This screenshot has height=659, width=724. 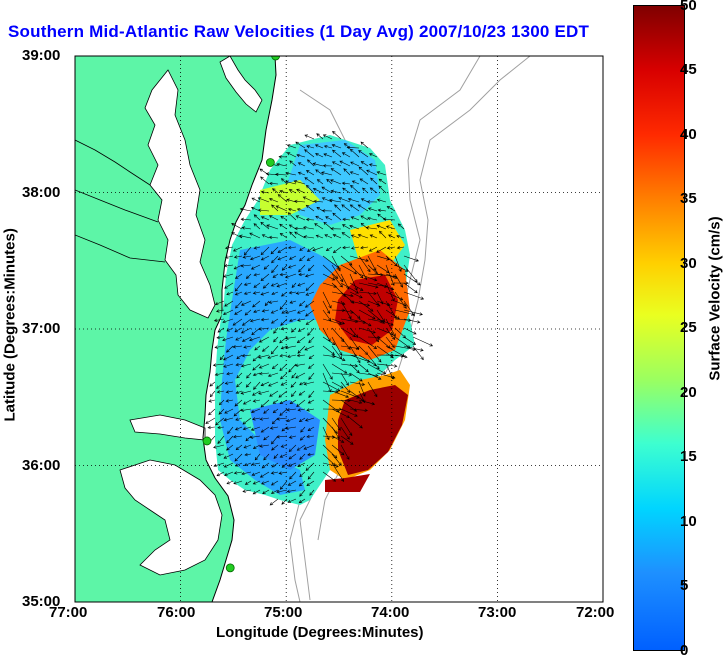 I want to click on colorbar-tick: 30, so click(x=688, y=263).